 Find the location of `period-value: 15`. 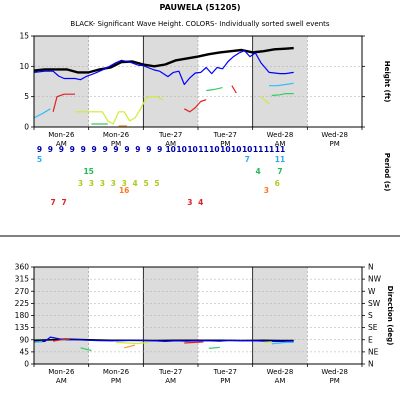

period-value: 15 is located at coordinates (88, 171).